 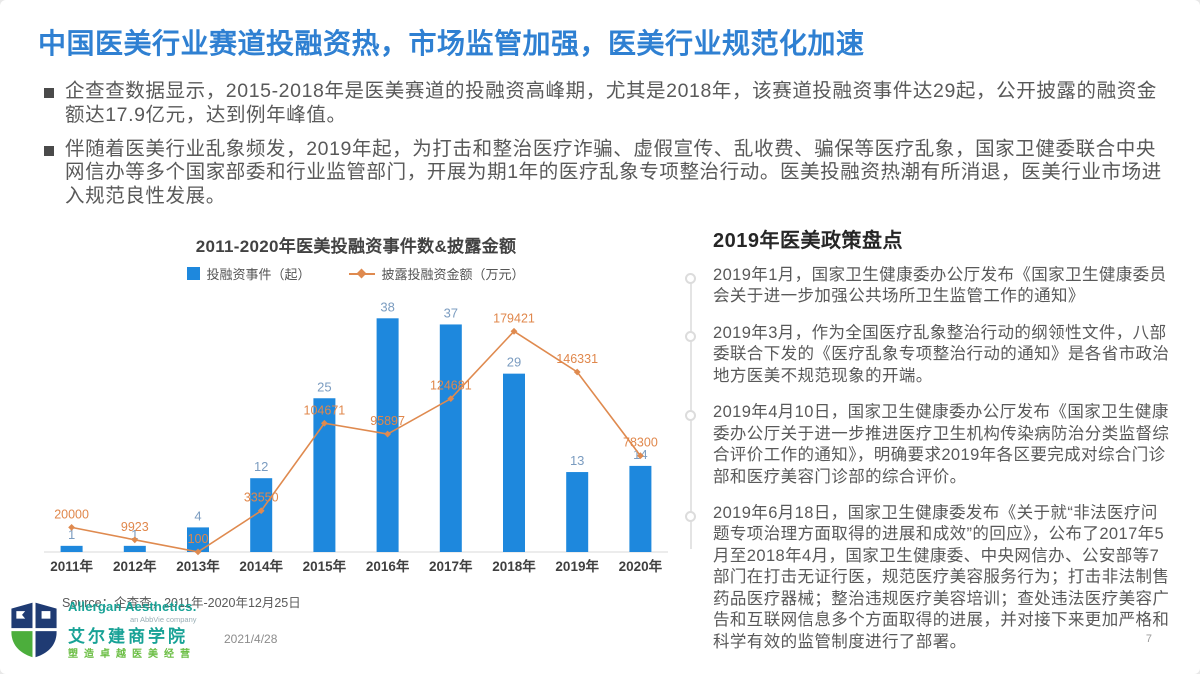 What do you see at coordinates (514, 362) in the screenshot?
I see `bar-value-label: 29` at bounding box center [514, 362].